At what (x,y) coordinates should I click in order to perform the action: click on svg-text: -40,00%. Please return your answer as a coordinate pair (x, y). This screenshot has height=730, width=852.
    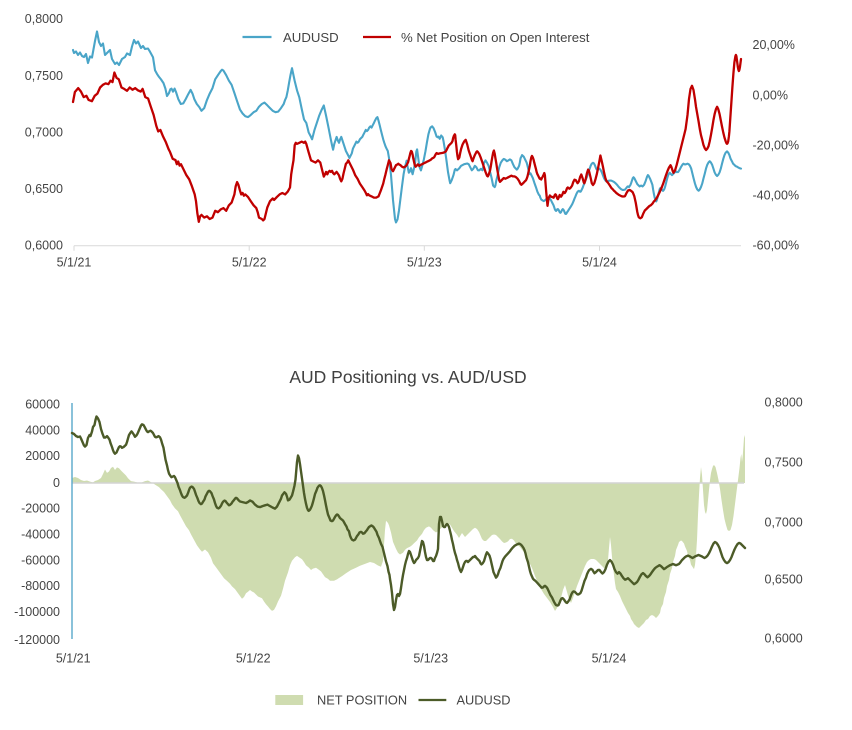
    Looking at the image, I should click on (776, 195).